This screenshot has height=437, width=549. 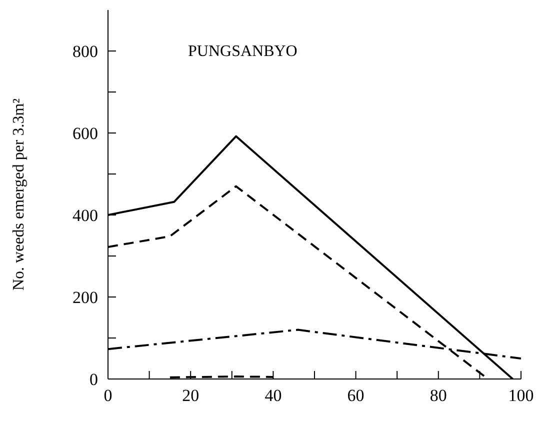 What do you see at coordinates (85, 216) in the screenshot?
I see `y-tick-label: 400` at bounding box center [85, 216].